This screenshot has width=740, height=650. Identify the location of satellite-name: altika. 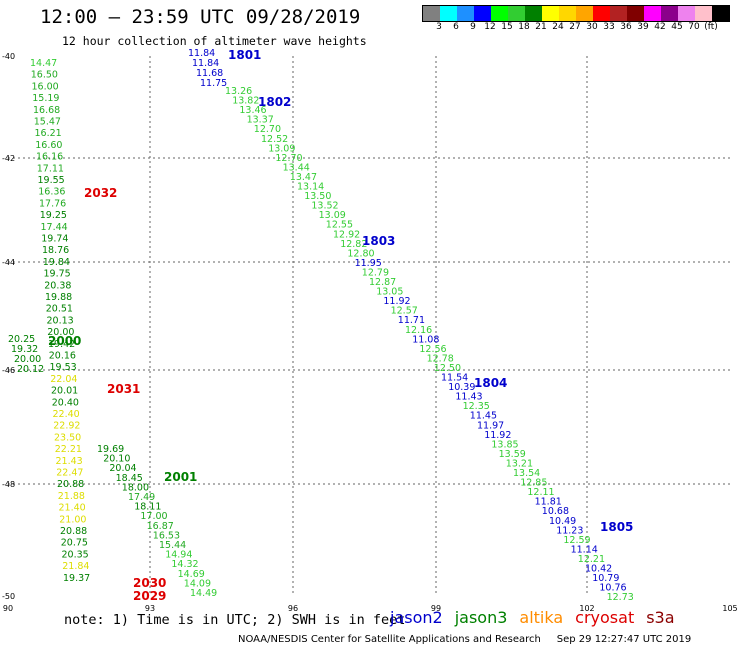
(541, 617).